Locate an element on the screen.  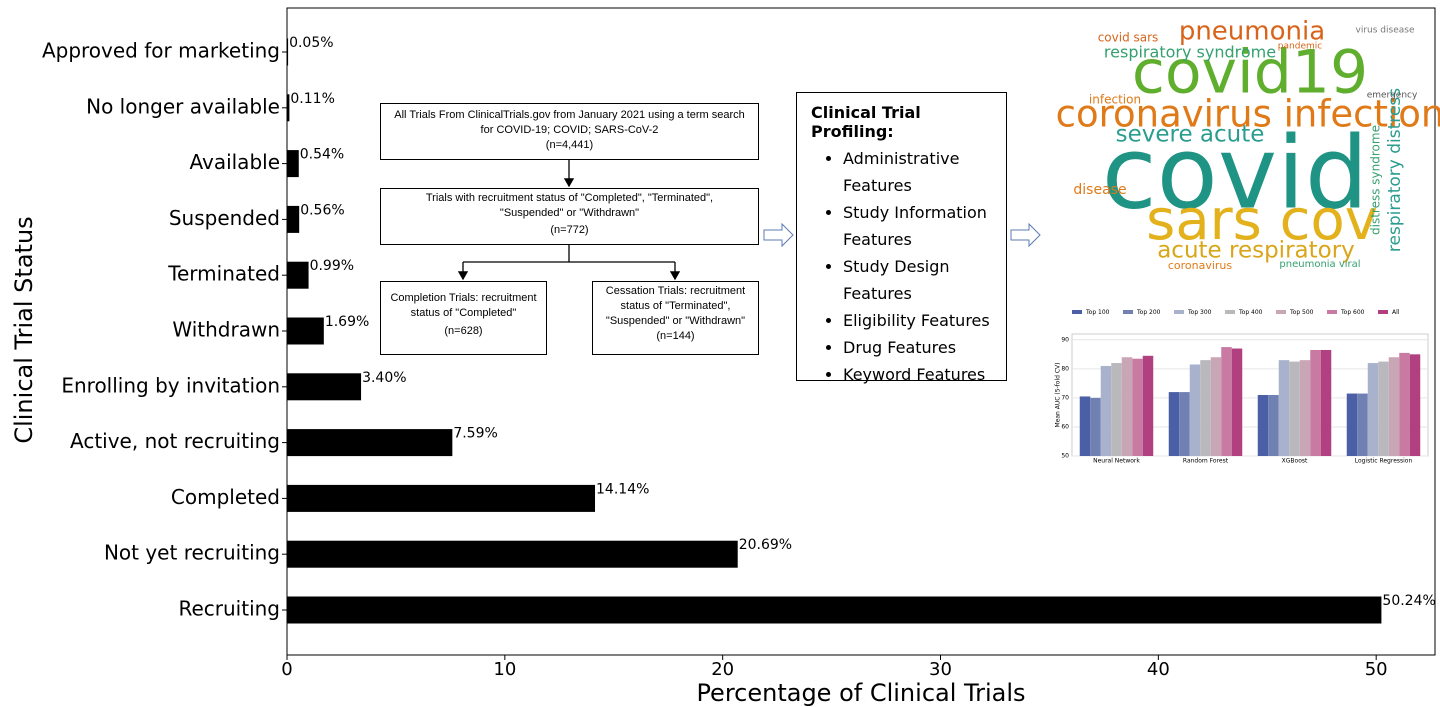
legend-label: Top 500 is located at coordinates (1301, 312).